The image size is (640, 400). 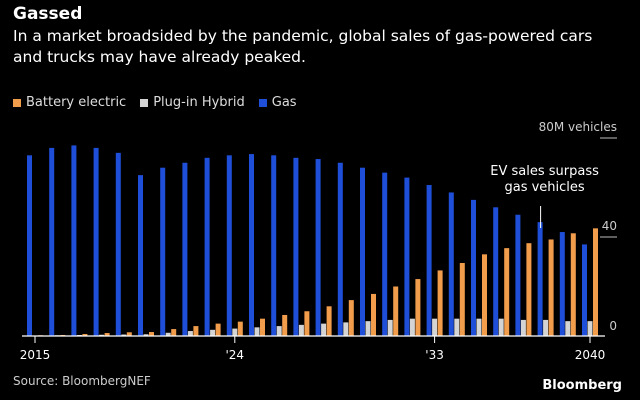 What do you see at coordinates (479, 327) in the screenshot?
I see `bar-plug-in-hybrid-2035` at bounding box center [479, 327].